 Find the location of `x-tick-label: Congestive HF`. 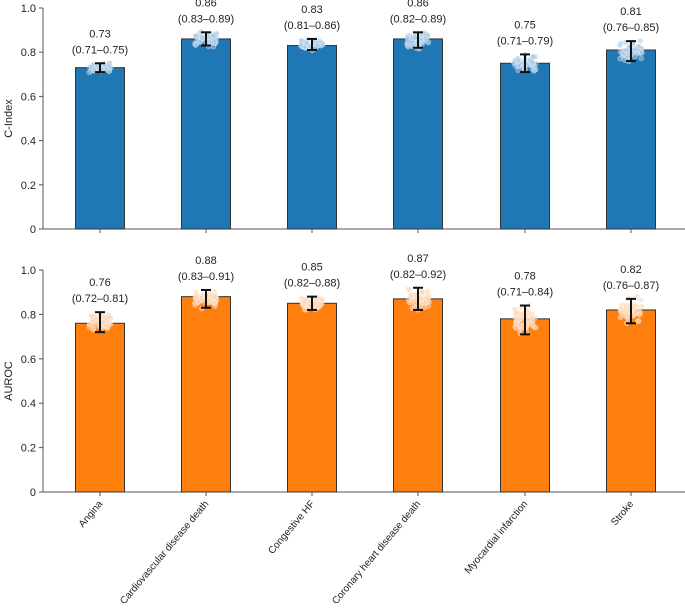

x-tick-label: Congestive HF is located at coordinates (291, 528).